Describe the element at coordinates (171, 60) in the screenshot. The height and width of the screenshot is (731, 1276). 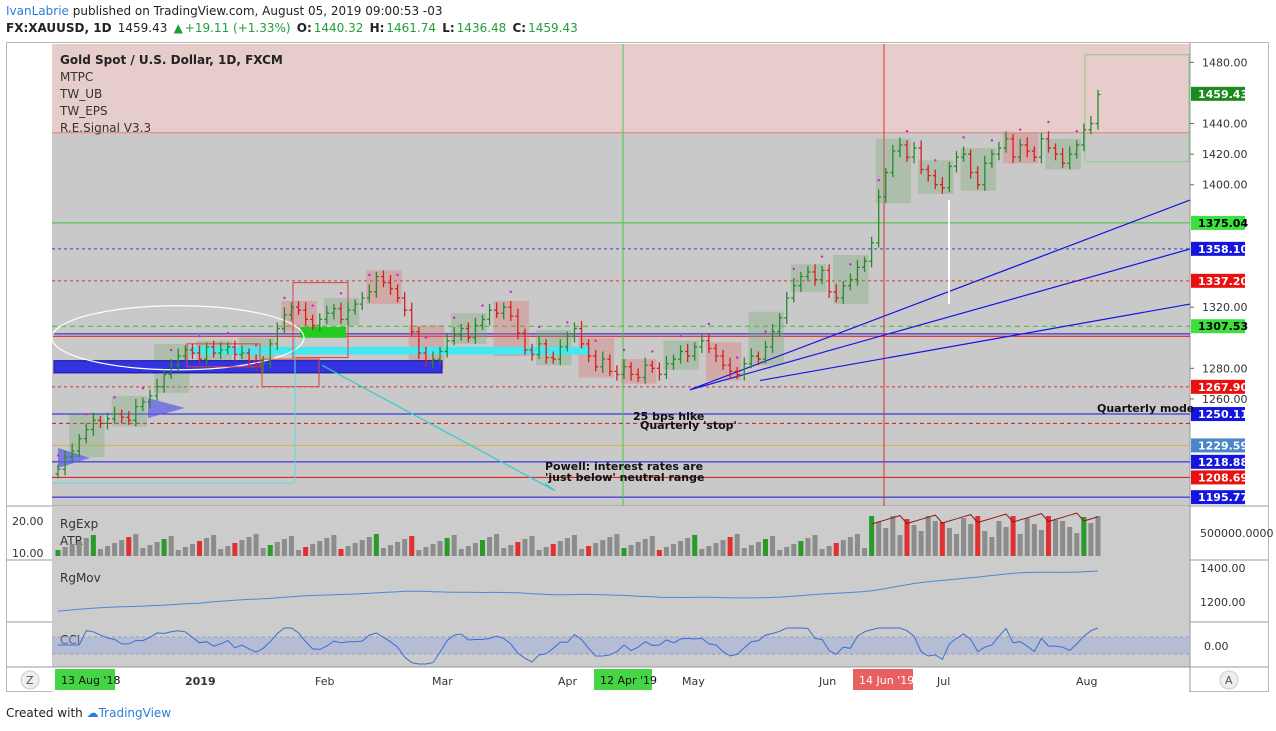
I see `legend-title: Gold Spot / U.S. Dollar, 1D, FXCM` at that location.